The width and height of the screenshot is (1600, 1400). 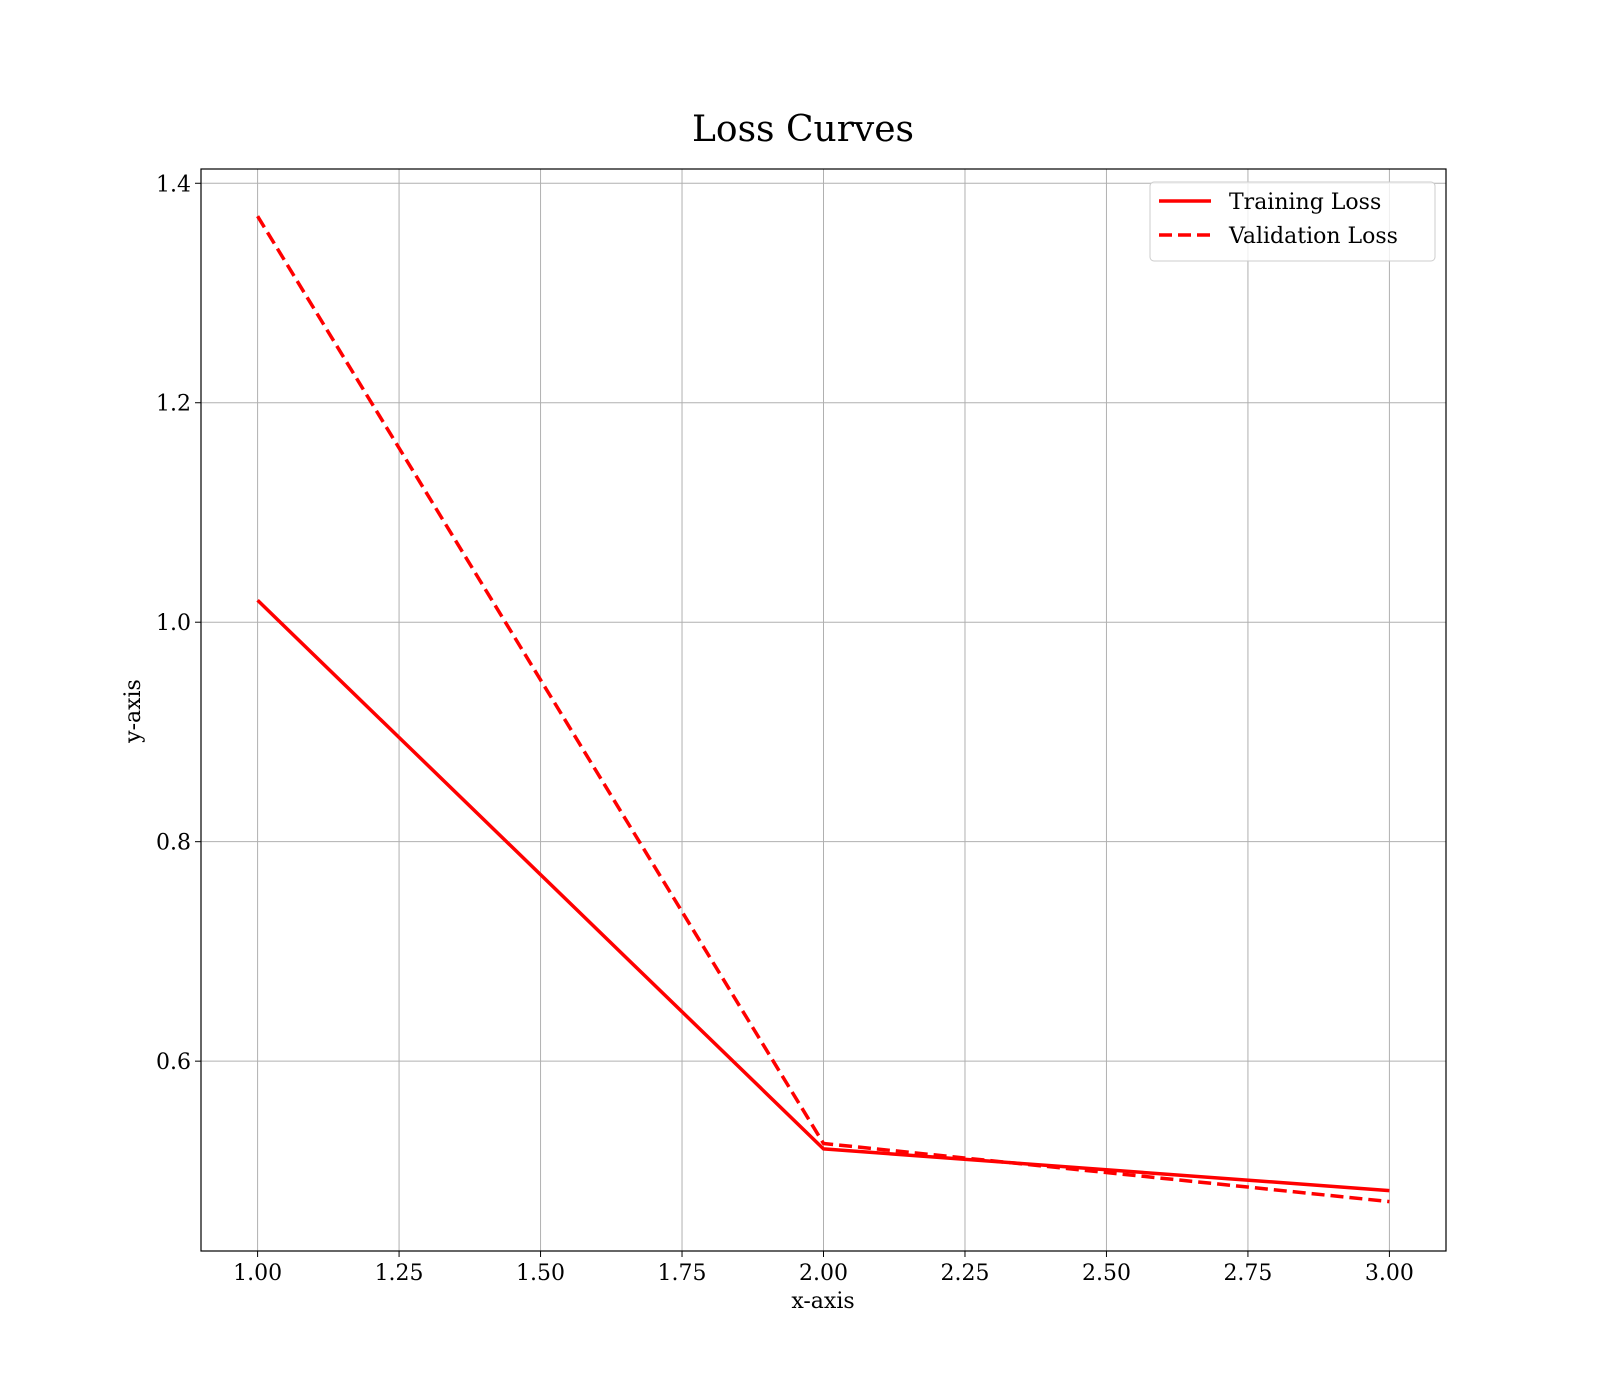 I want to click on x-tick-label: 1.75, so click(x=682, y=1273).